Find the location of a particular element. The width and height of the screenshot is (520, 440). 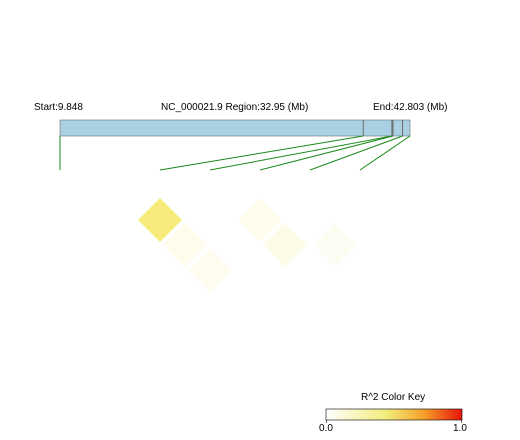

snp-marks is located at coordinates (383, 128).